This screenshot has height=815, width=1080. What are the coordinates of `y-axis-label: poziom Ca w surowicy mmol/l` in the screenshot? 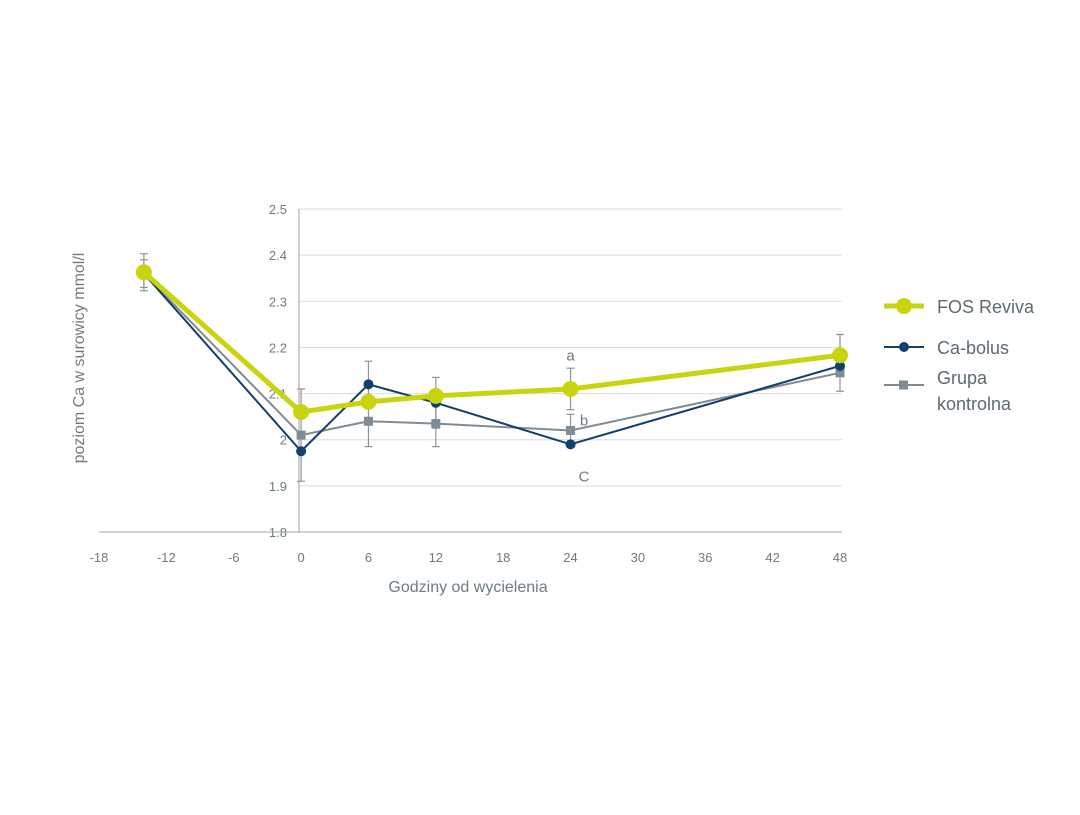 It's located at (79, 358).